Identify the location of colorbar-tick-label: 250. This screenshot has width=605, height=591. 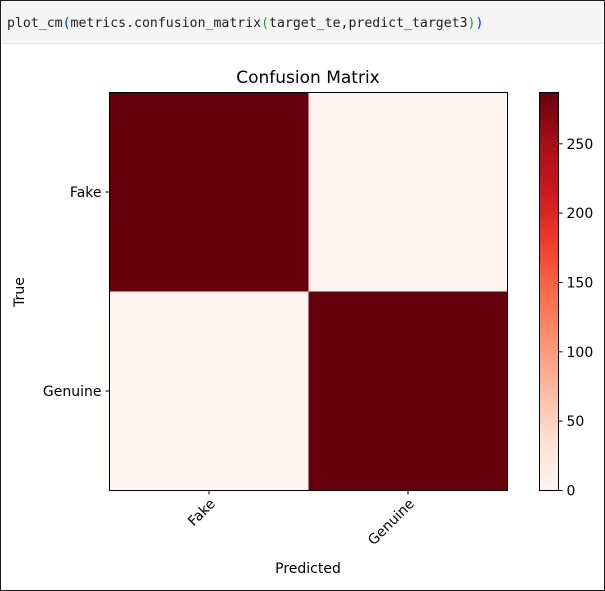
(580, 145).